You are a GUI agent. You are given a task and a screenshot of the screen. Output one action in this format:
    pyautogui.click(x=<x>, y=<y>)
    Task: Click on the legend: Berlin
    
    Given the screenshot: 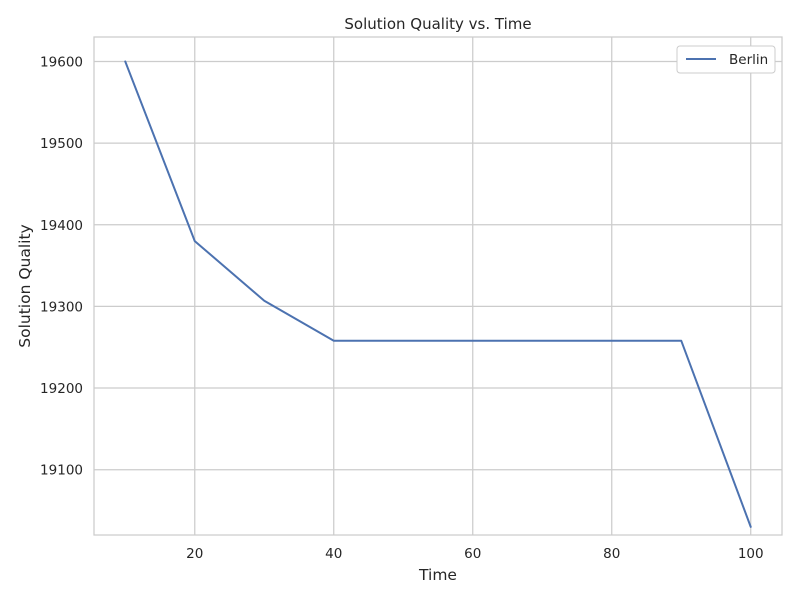 What is the action you would take?
    pyautogui.click(x=726, y=59)
    